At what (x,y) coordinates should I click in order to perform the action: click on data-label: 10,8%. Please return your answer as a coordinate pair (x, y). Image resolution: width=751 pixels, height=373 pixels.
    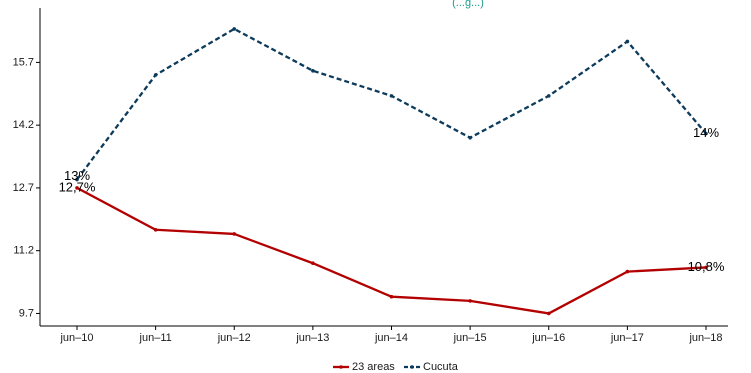
    Looking at the image, I should click on (706, 266).